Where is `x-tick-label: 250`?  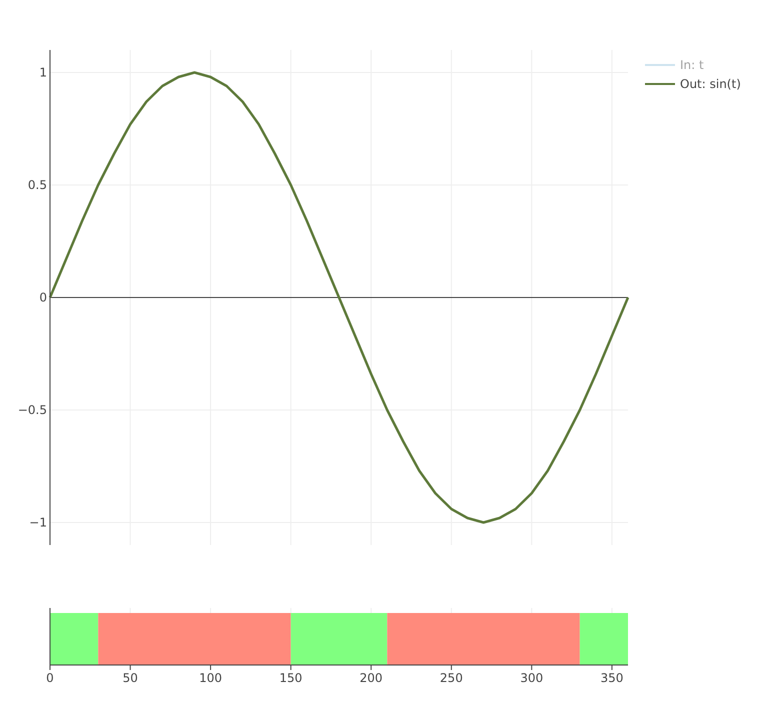
x-tick-label: 250 is located at coordinates (451, 678).